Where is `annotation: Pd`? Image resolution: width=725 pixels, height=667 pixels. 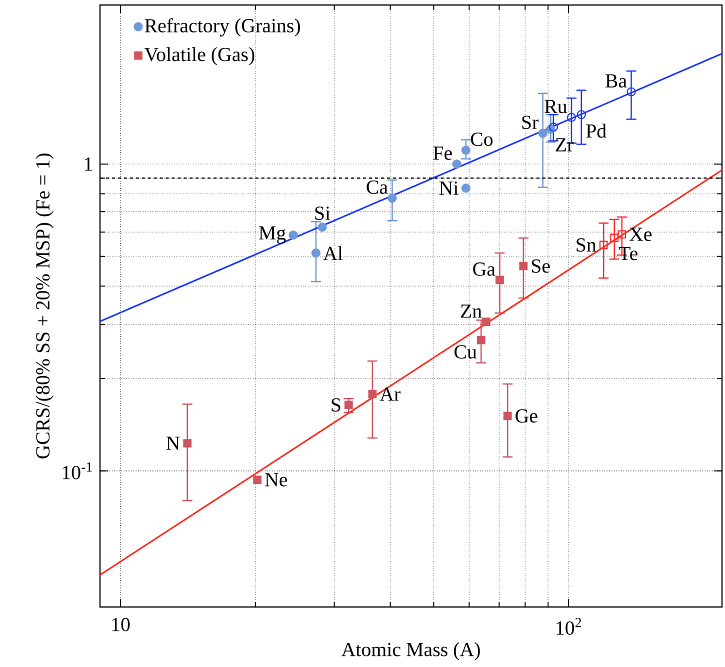
annotation: Pd is located at coordinates (596, 131).